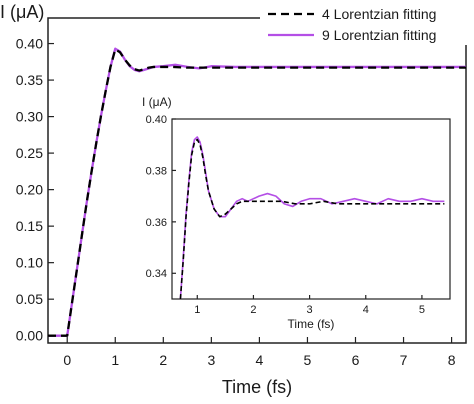 The image size is (474, 404). What do you see at coordinates (404, 360) in the screenshot?
I see `main-x-tick-label: 7` at bounding box center [404, 360].